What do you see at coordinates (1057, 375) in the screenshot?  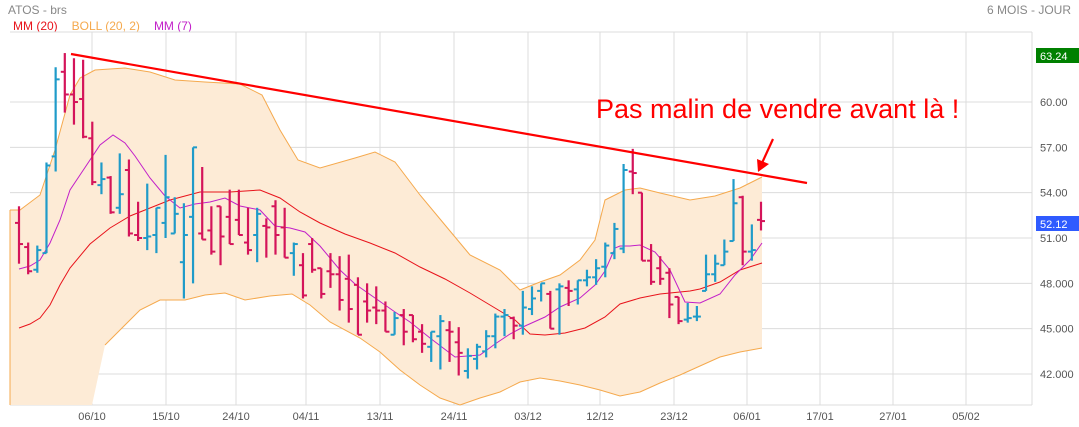 I see `y-tick-label: 42.000` at bounding box center [1057, 375].